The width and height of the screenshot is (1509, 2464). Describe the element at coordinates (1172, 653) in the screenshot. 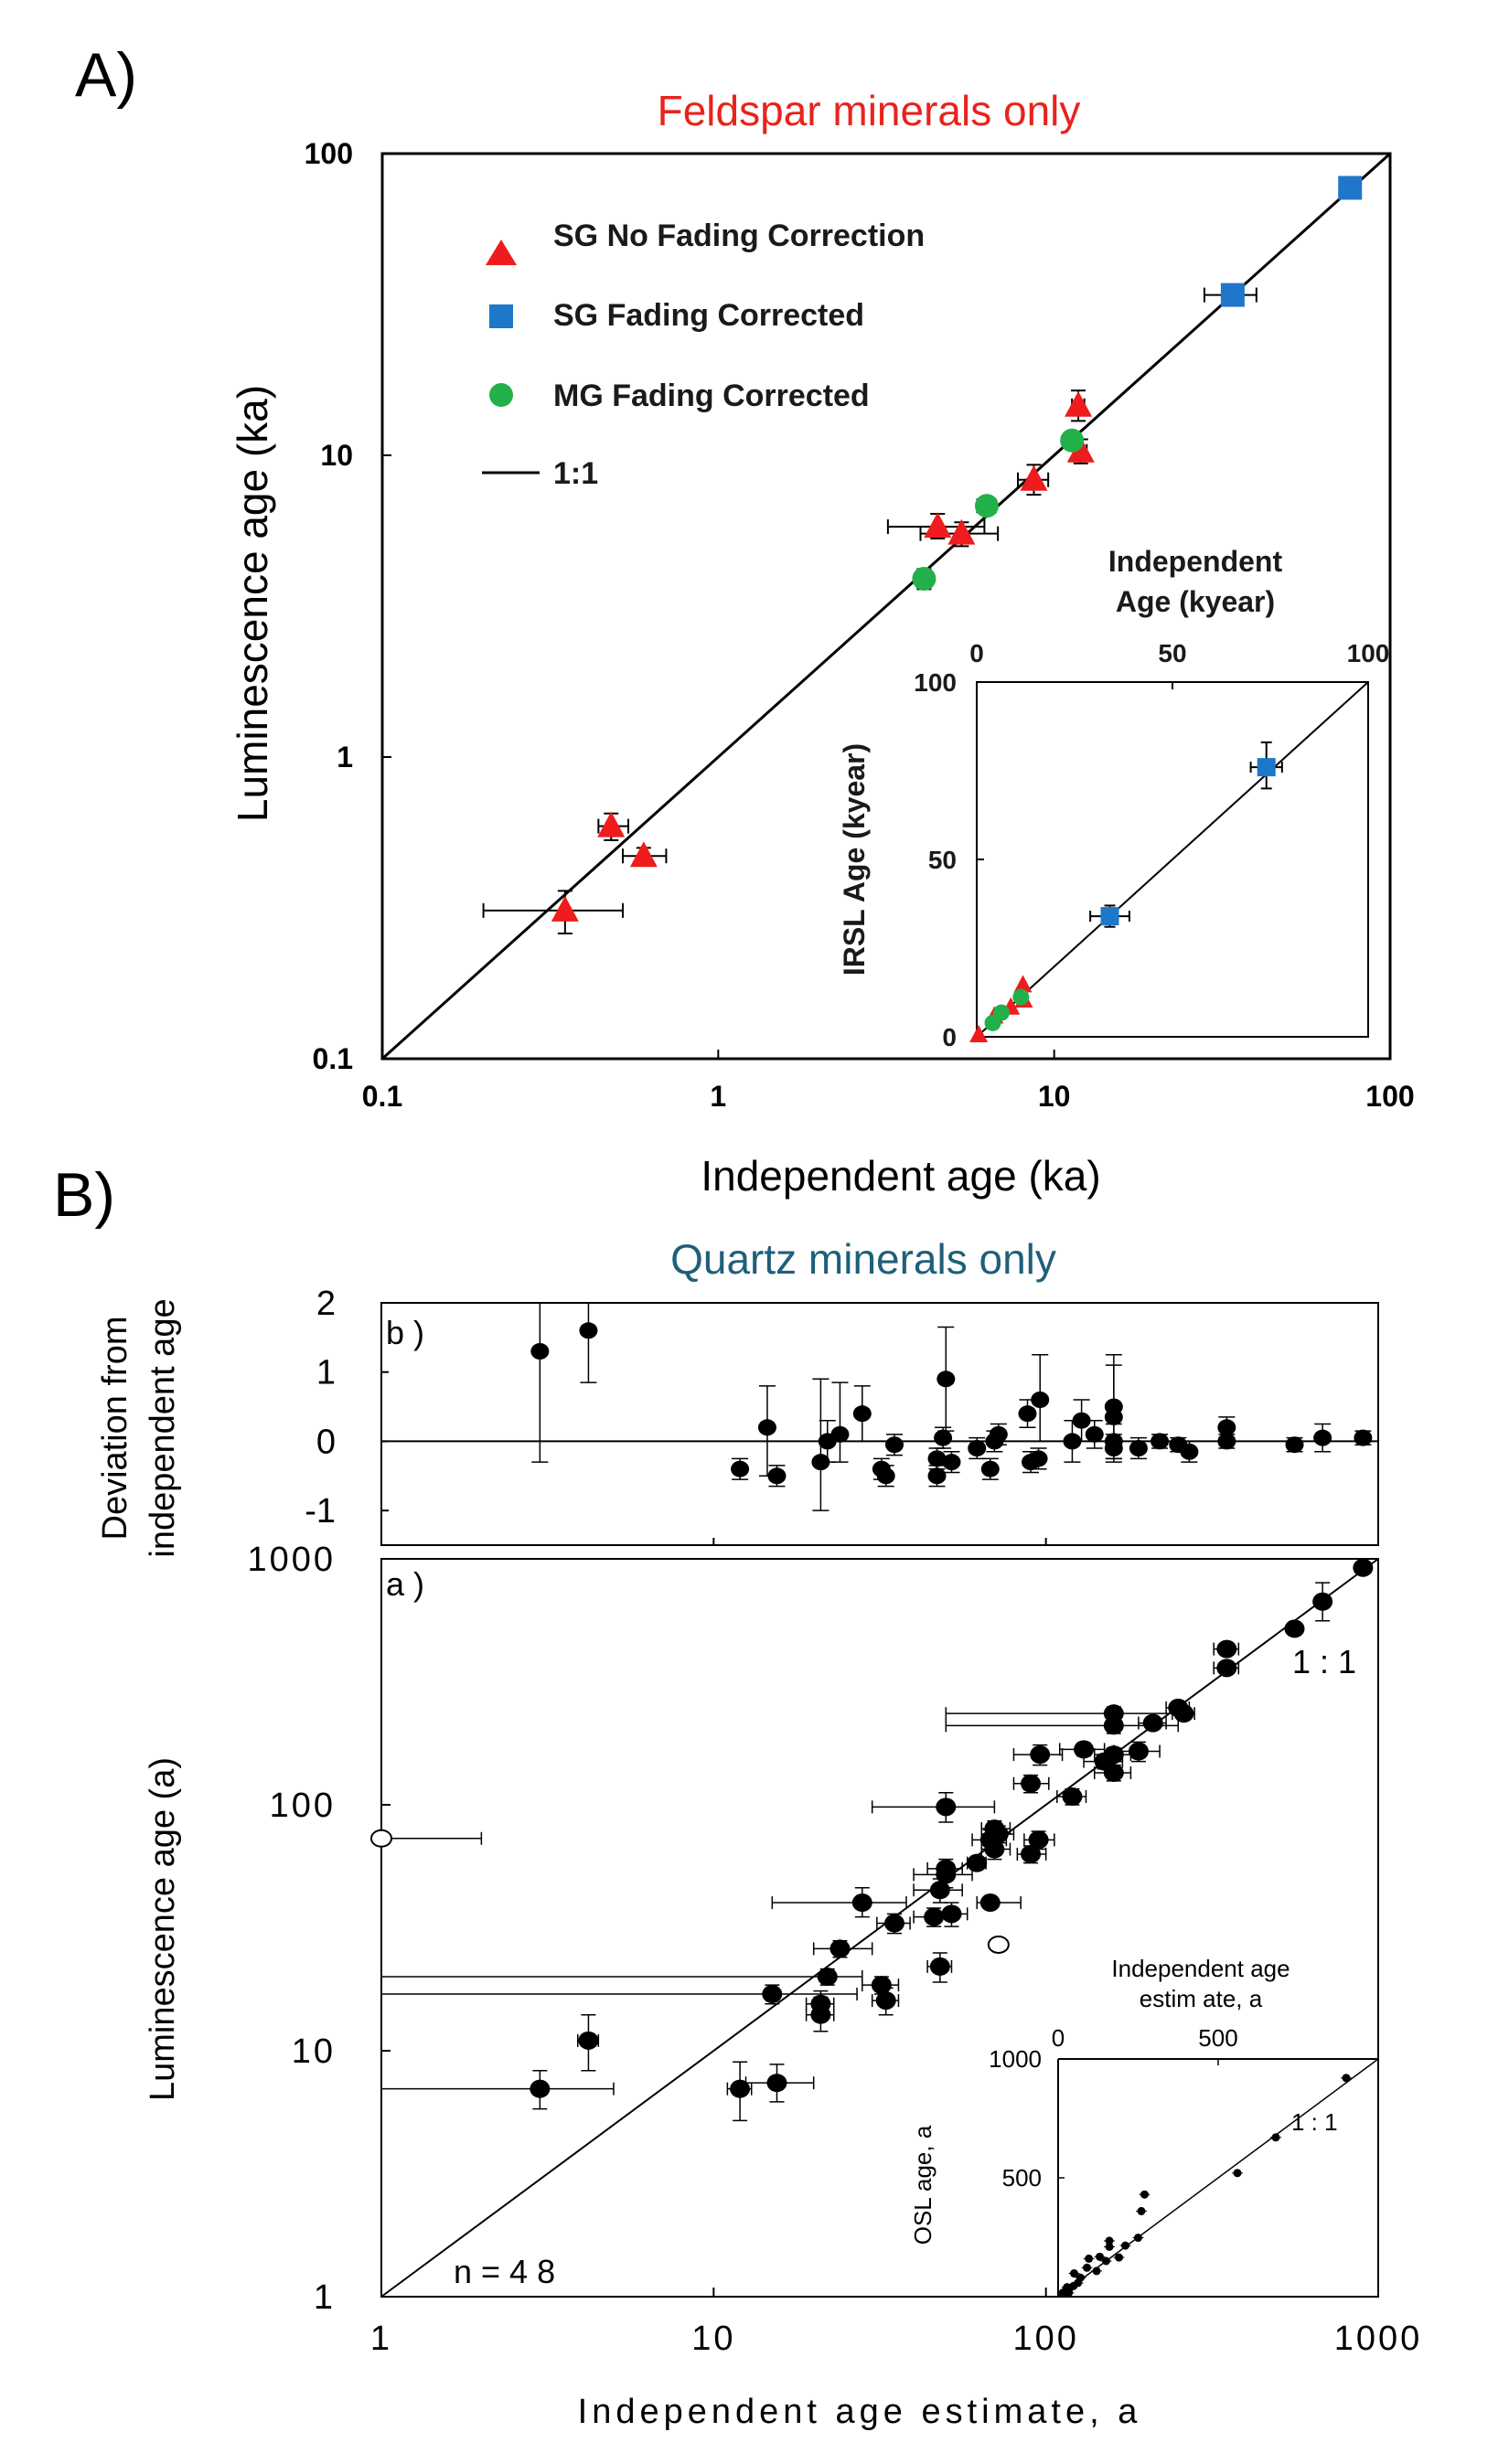

I see `inset-x-tick-label: 50` at that location.